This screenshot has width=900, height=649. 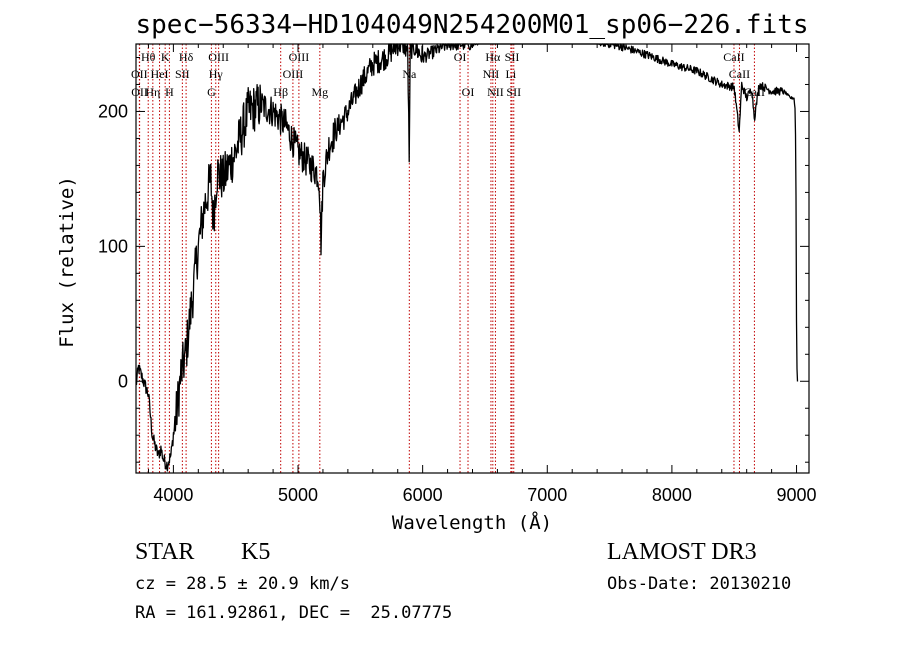 What do you see at coordinates (152, 92) in the screenshot?
I see `line-label: Hη` at bounding box center [152, 92].